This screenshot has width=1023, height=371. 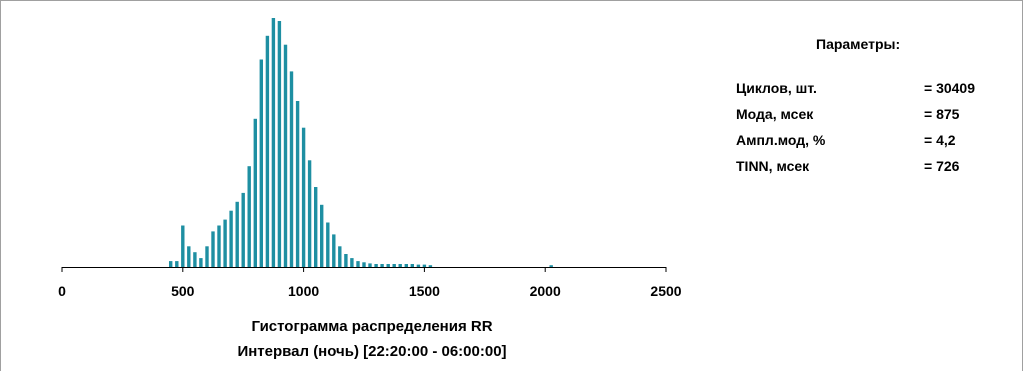 I want to click on parameter-label: Циклов, шт., so click(x=776, y=88).